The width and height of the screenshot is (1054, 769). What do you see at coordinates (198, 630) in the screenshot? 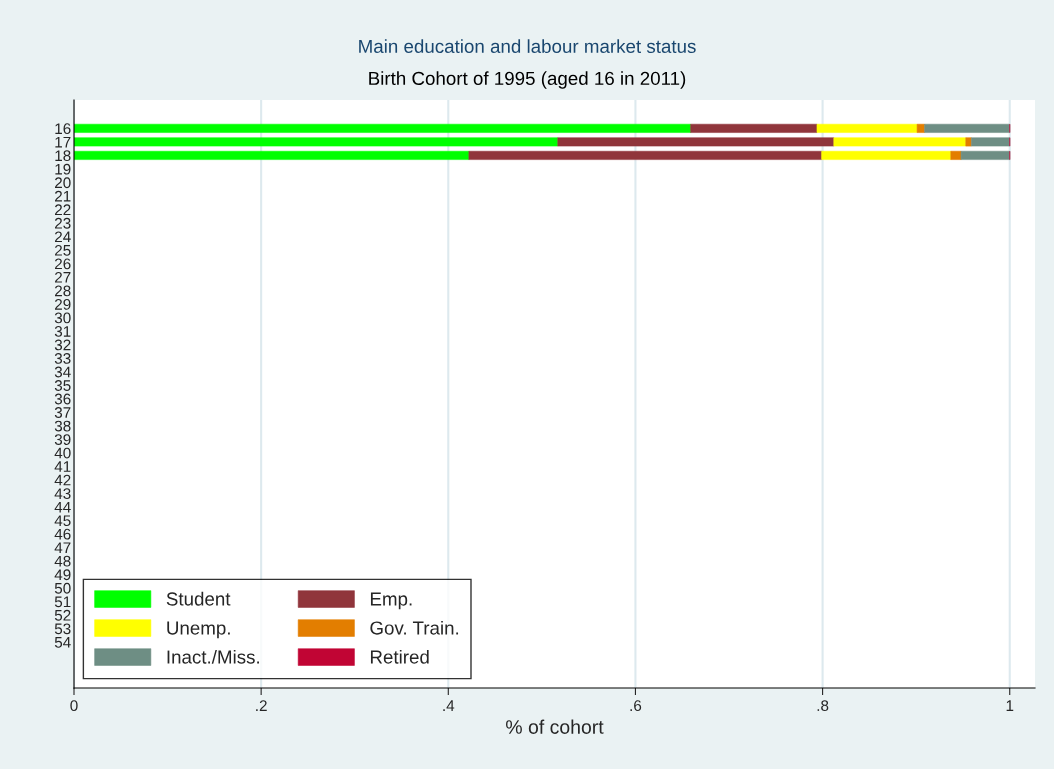
I see `legend-label: Unemp.` at bounding box center [198, 630].